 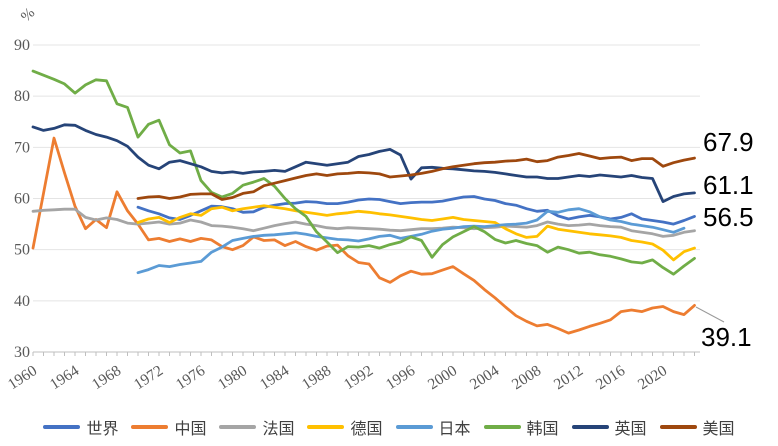 I want to click on end-value-label-world: 56.5, so click(x=728, y=217).